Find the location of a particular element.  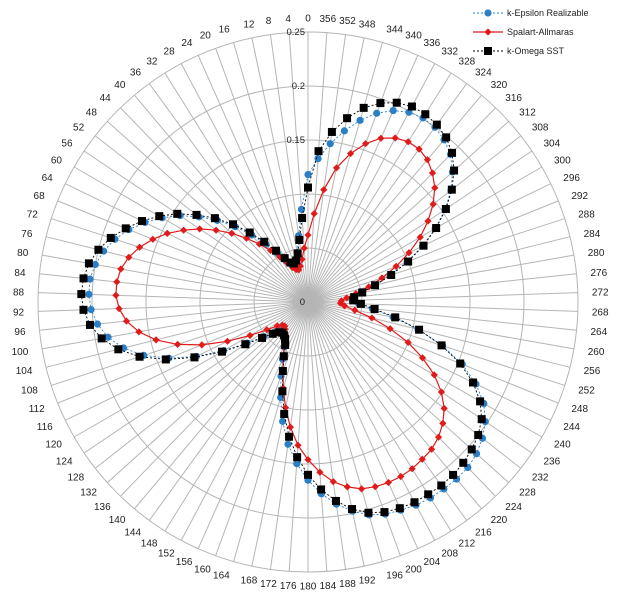

angle-tick-label: 284 is located at coordinates (592, 234).